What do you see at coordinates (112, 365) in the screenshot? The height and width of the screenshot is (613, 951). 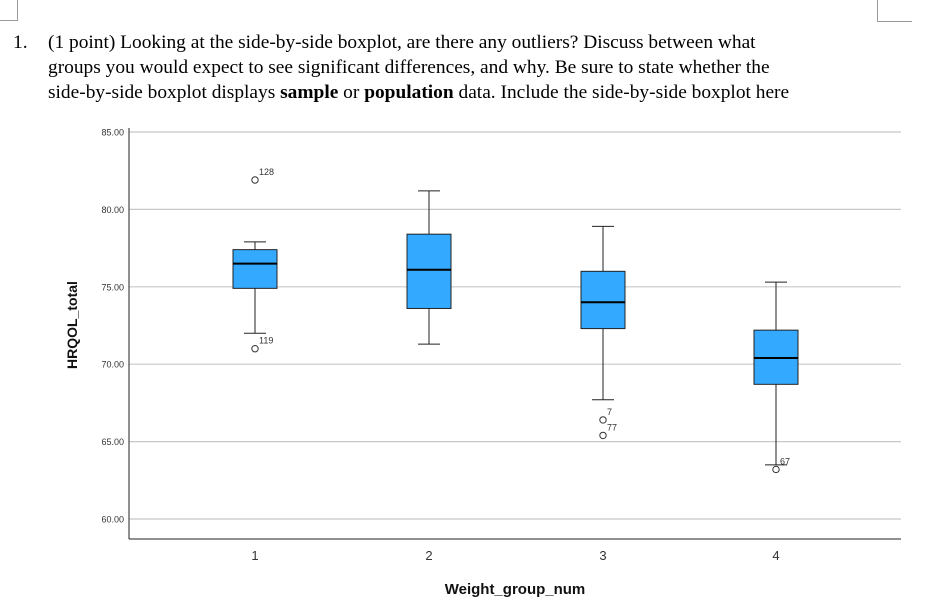 I see `y-tick-label: 70.00` at bounding box center [112, 365].